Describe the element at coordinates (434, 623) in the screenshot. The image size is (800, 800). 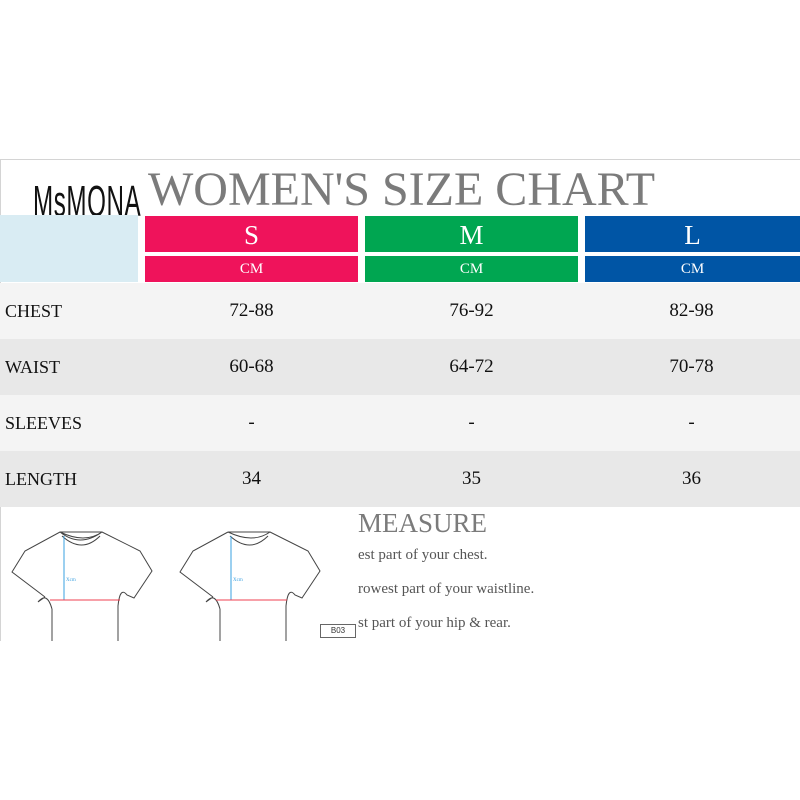
I see `measure-tip-hip: st part of your hip & rear.` at that location.